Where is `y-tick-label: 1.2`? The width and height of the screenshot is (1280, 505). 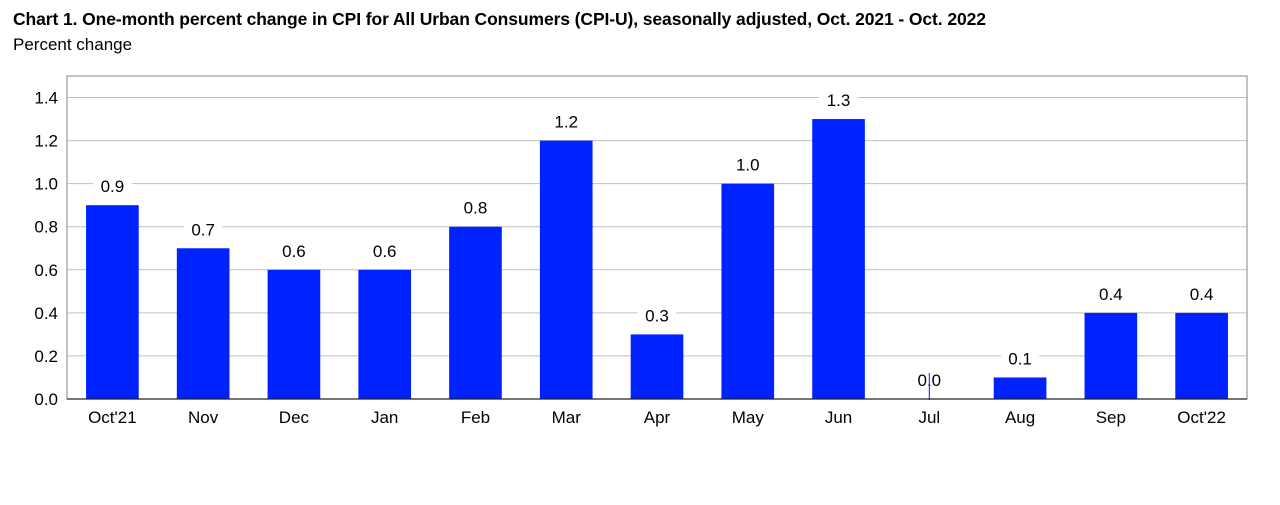 y-tick-label: 1.2 is located at coordinates (46, 141).